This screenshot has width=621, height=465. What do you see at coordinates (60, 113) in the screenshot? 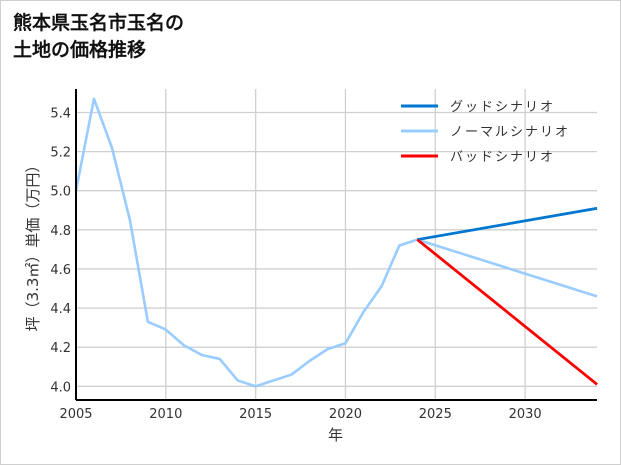
I see `y-tick-label: 5.4` at bounding box center [60, 113].